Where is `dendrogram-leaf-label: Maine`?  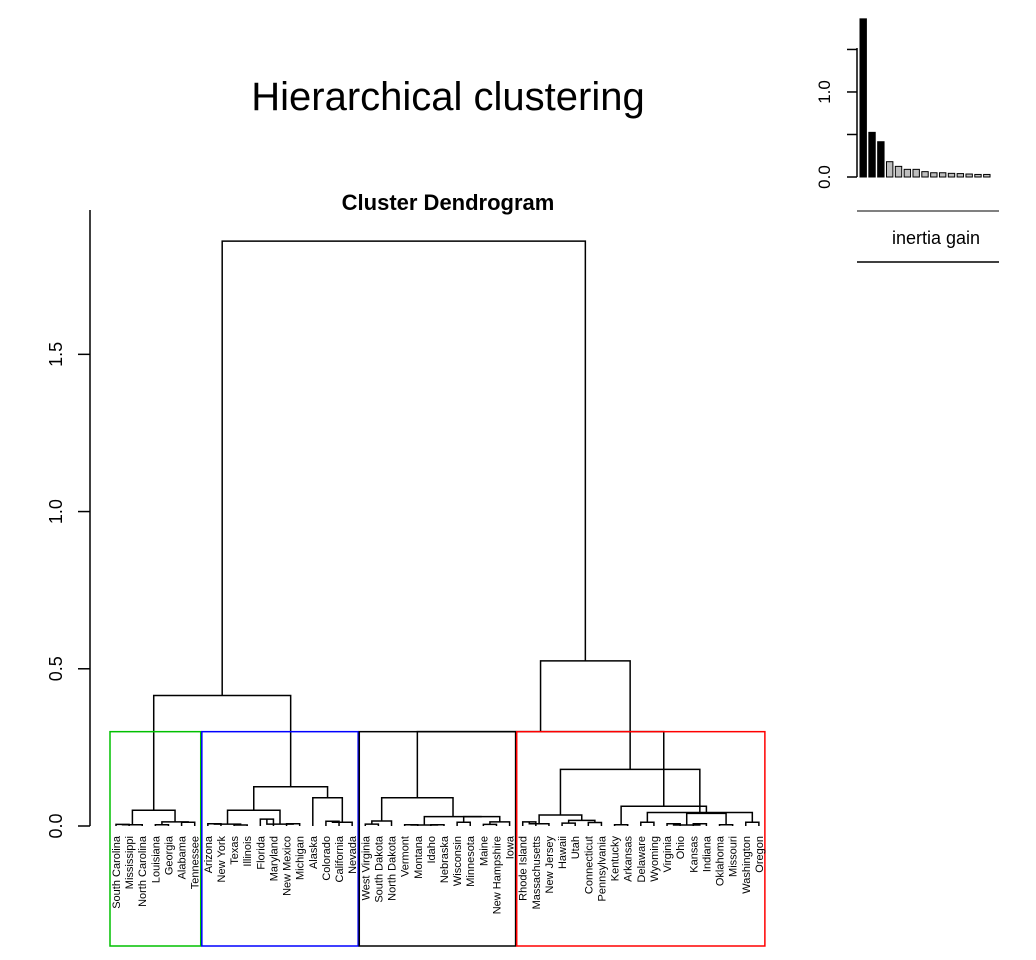 dendrogram-leaf-label: Maine is located at coordinates (484, 851).